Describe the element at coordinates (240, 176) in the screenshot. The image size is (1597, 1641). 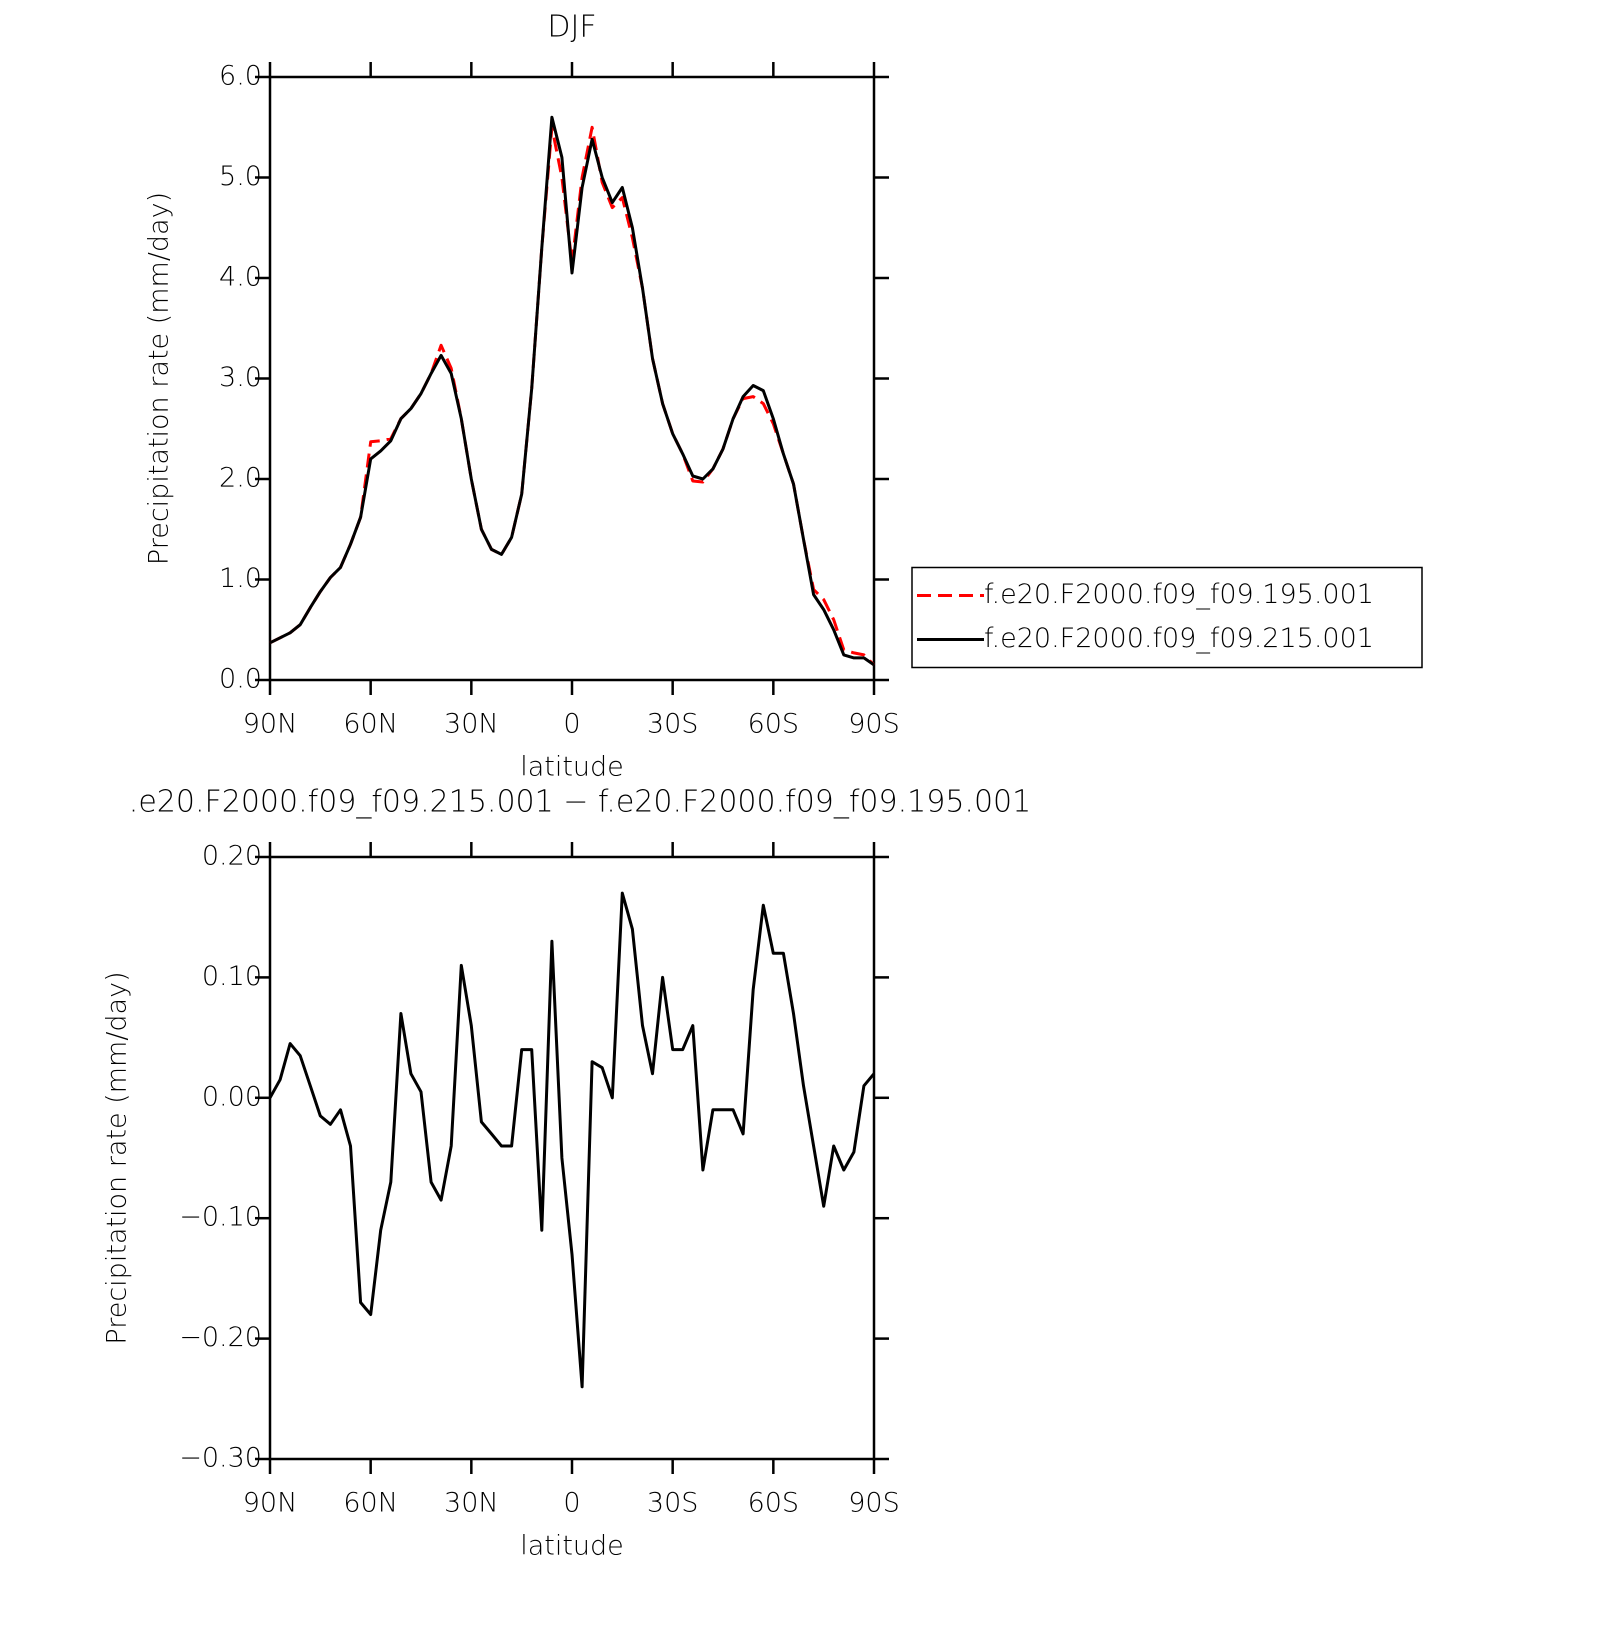
I see `y-tick-label: 5.0` at that location.